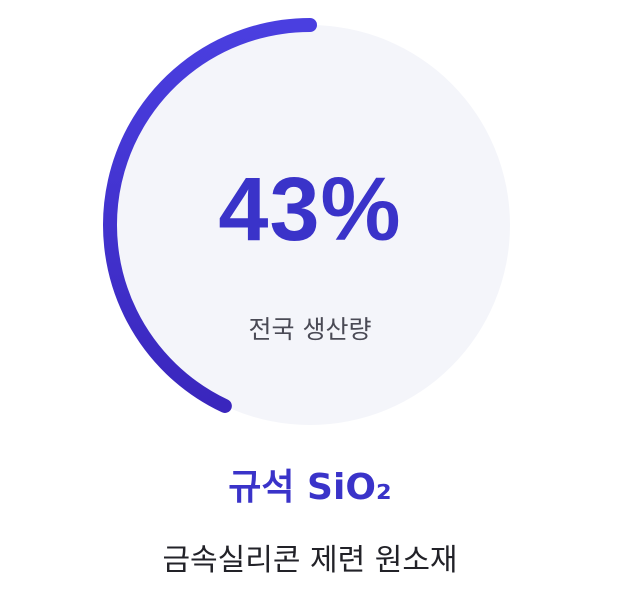 The height and width of the screenshot is (600, 620). Describe the element at coordinates (310, 487) in the screenshot. I see `item-title: 규석 SiO₂` at that location.